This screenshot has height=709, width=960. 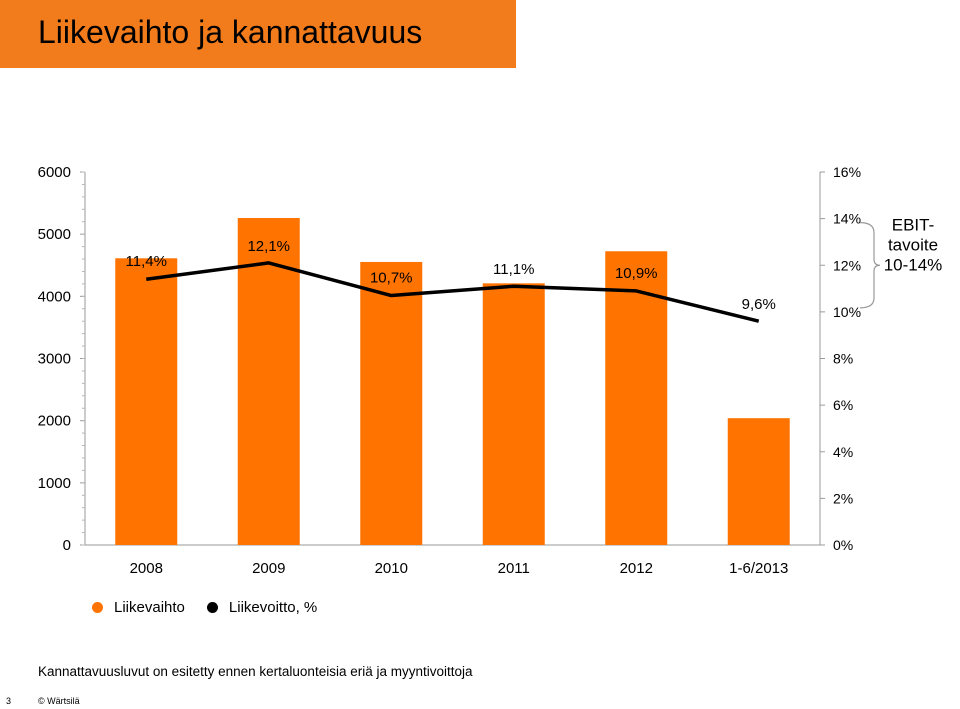 What do you see at coordinates (149, 607) in the screenshot?
I see `legend-label-revenue: Liikevaihto` at bounding box center [149, 607].